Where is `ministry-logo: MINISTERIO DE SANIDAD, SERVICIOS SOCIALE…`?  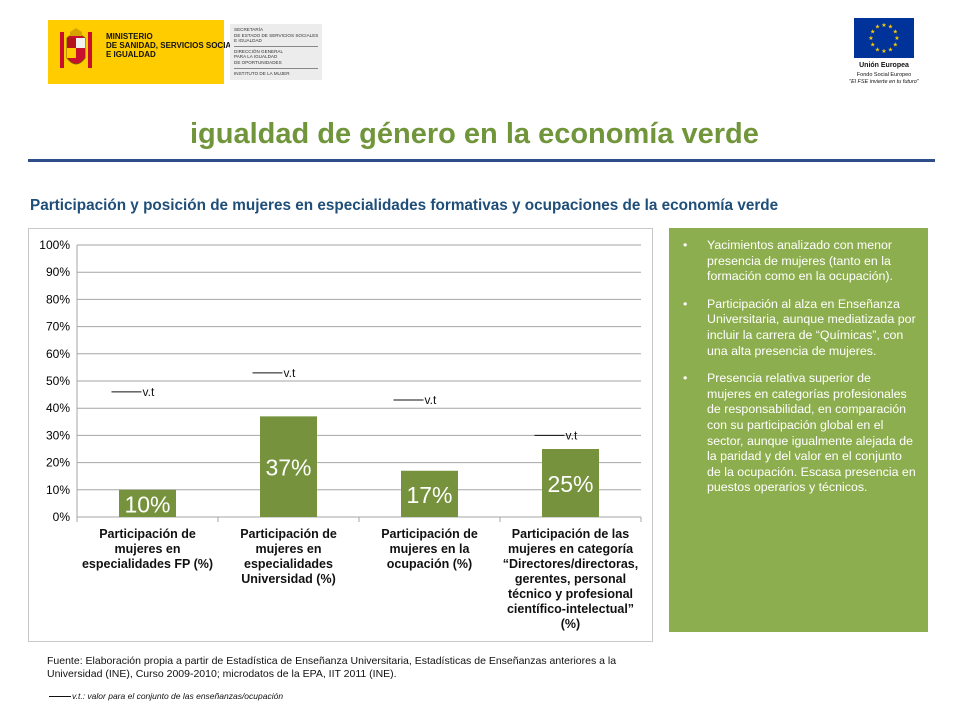 ministry-logo: MINISTERIO DE SANIDAD, SERVICIOS SOCIALE… is located at coordinates (185, 52).